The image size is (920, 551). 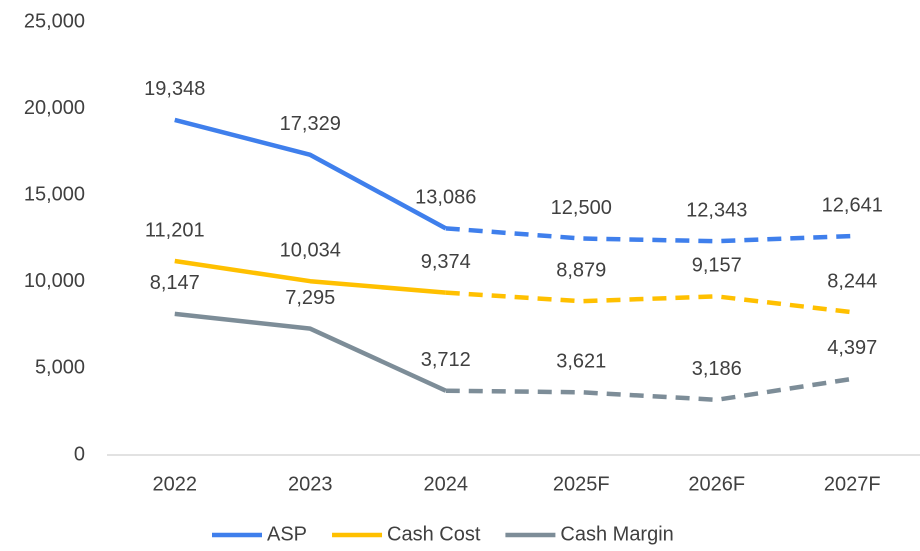 What do you see at coordinates (310, 124) in the screenshot?
I see `data-label: 17,329` at bounding box center [310, 124].